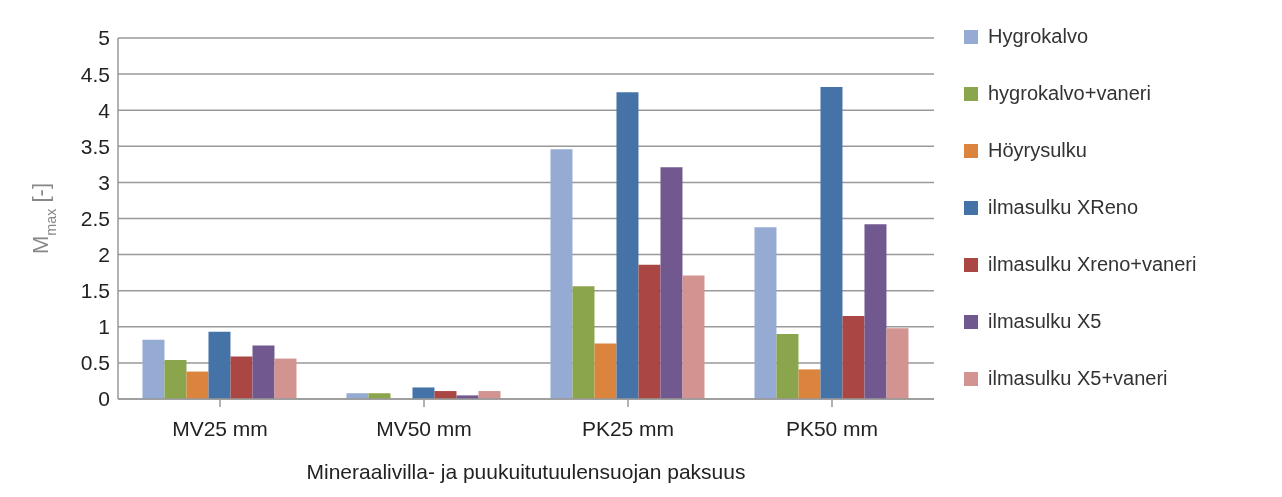 The width and height of the screenshot is (1282, 497). What do you see at coordinates (1092, 264) in the screenshot?
I see `legend-label: ilmasulku Xreno+vaneri` at bounding box center [1092, 264].